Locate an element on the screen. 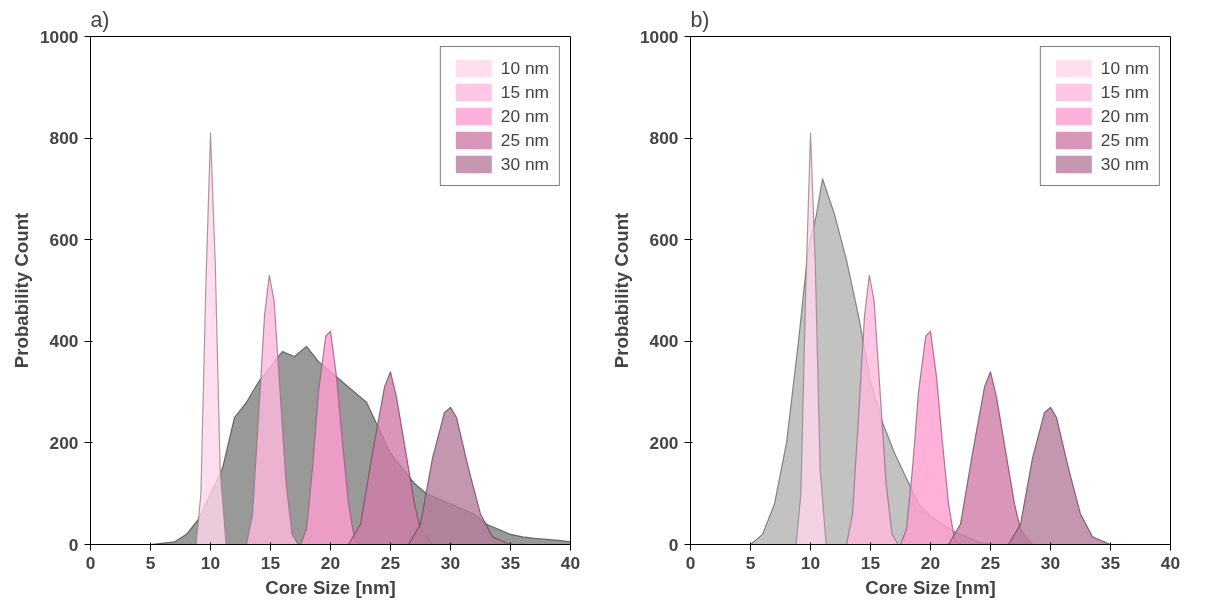 This screenshot has height=610, width=1210. chart-title: b) is located at coordinates (700, 19).